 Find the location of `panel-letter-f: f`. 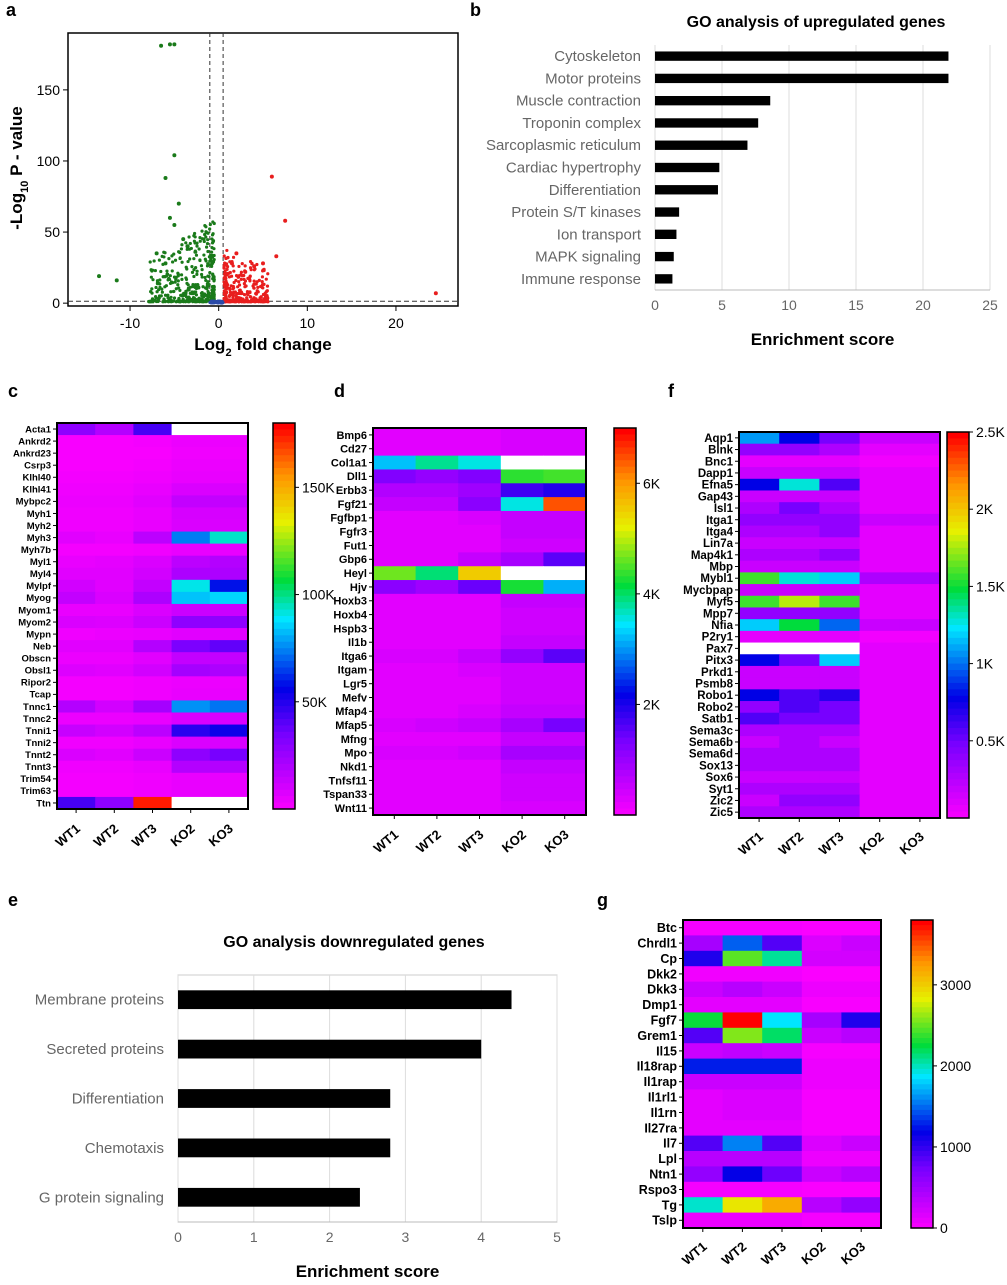

panel-letter-f: f is located at coordinates (671, 391).